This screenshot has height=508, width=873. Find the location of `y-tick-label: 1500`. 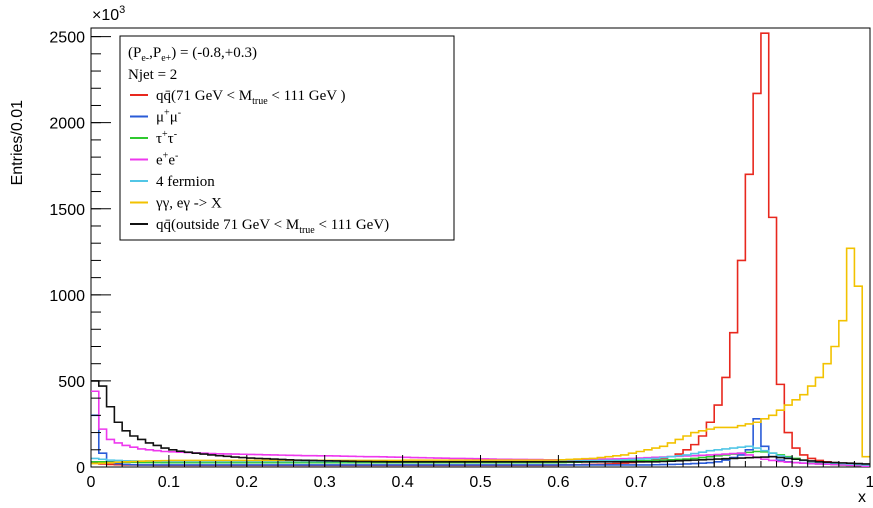

y-tick-label: 1500 is located at coordinates (67, 210).